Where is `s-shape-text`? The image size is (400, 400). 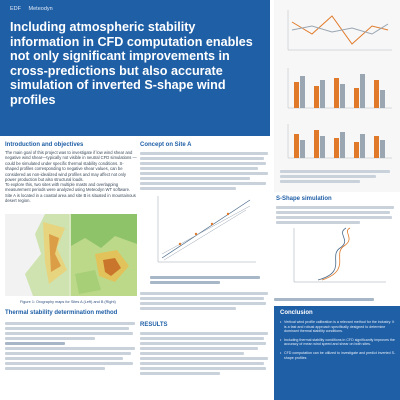 s-shape-text is located at coordinates (336, 215).